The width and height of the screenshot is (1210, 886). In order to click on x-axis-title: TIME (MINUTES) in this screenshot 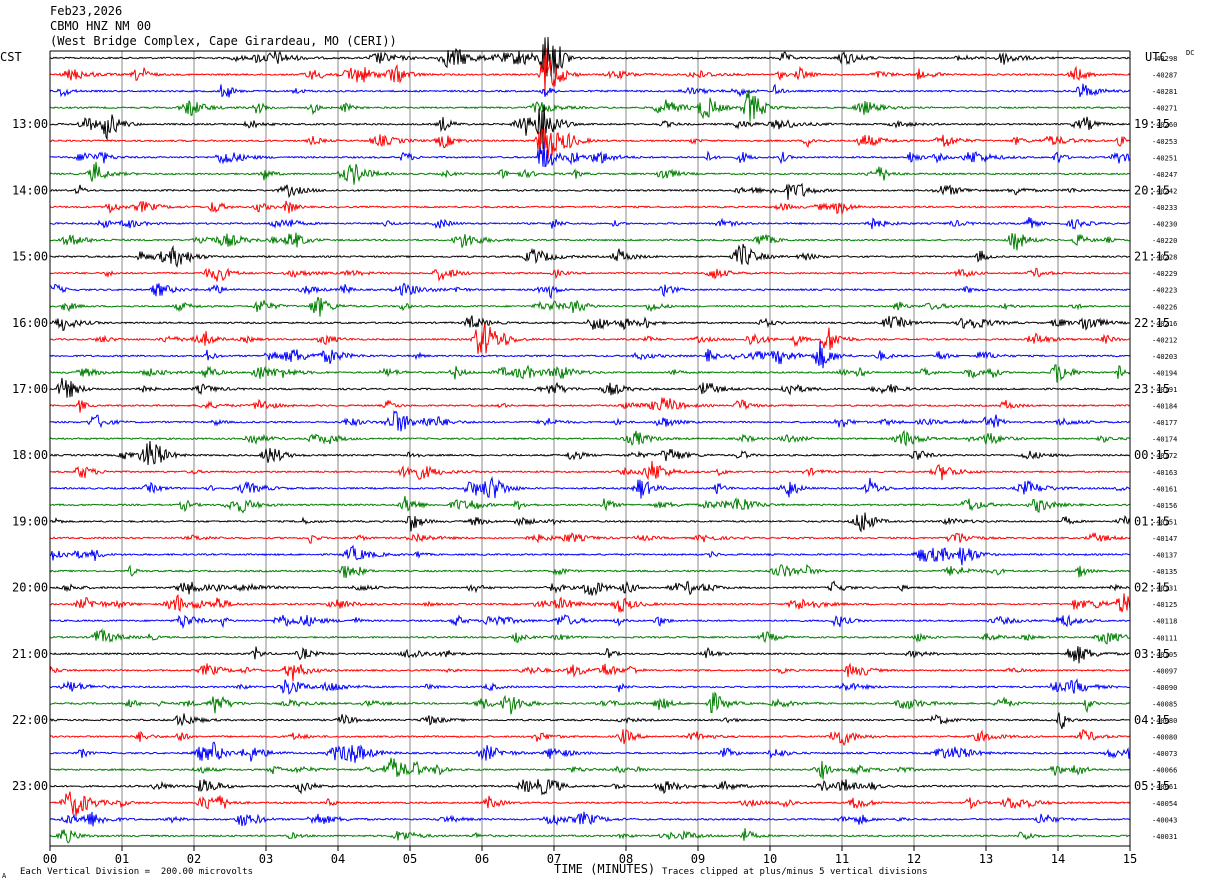, I will do `click(605, 869)`.